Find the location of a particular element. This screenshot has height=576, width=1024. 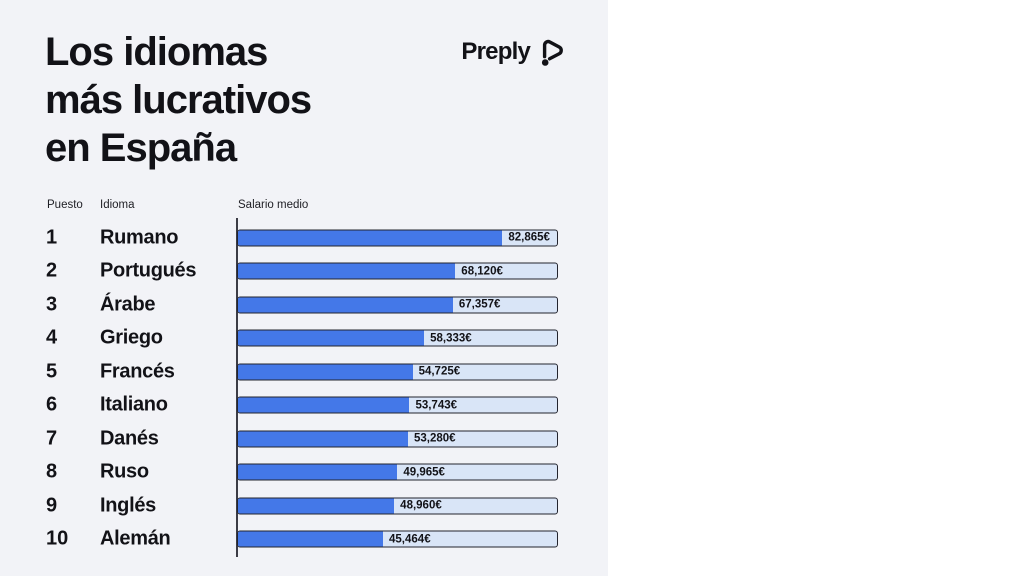

row-rank: 2 is located at coordinates (52, 270).